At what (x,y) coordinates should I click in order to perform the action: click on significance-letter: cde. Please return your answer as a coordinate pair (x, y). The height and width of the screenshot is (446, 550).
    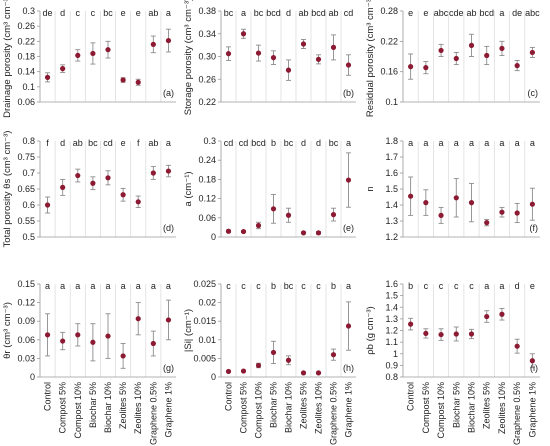
    Looking at the image, I should click on (456, 13).